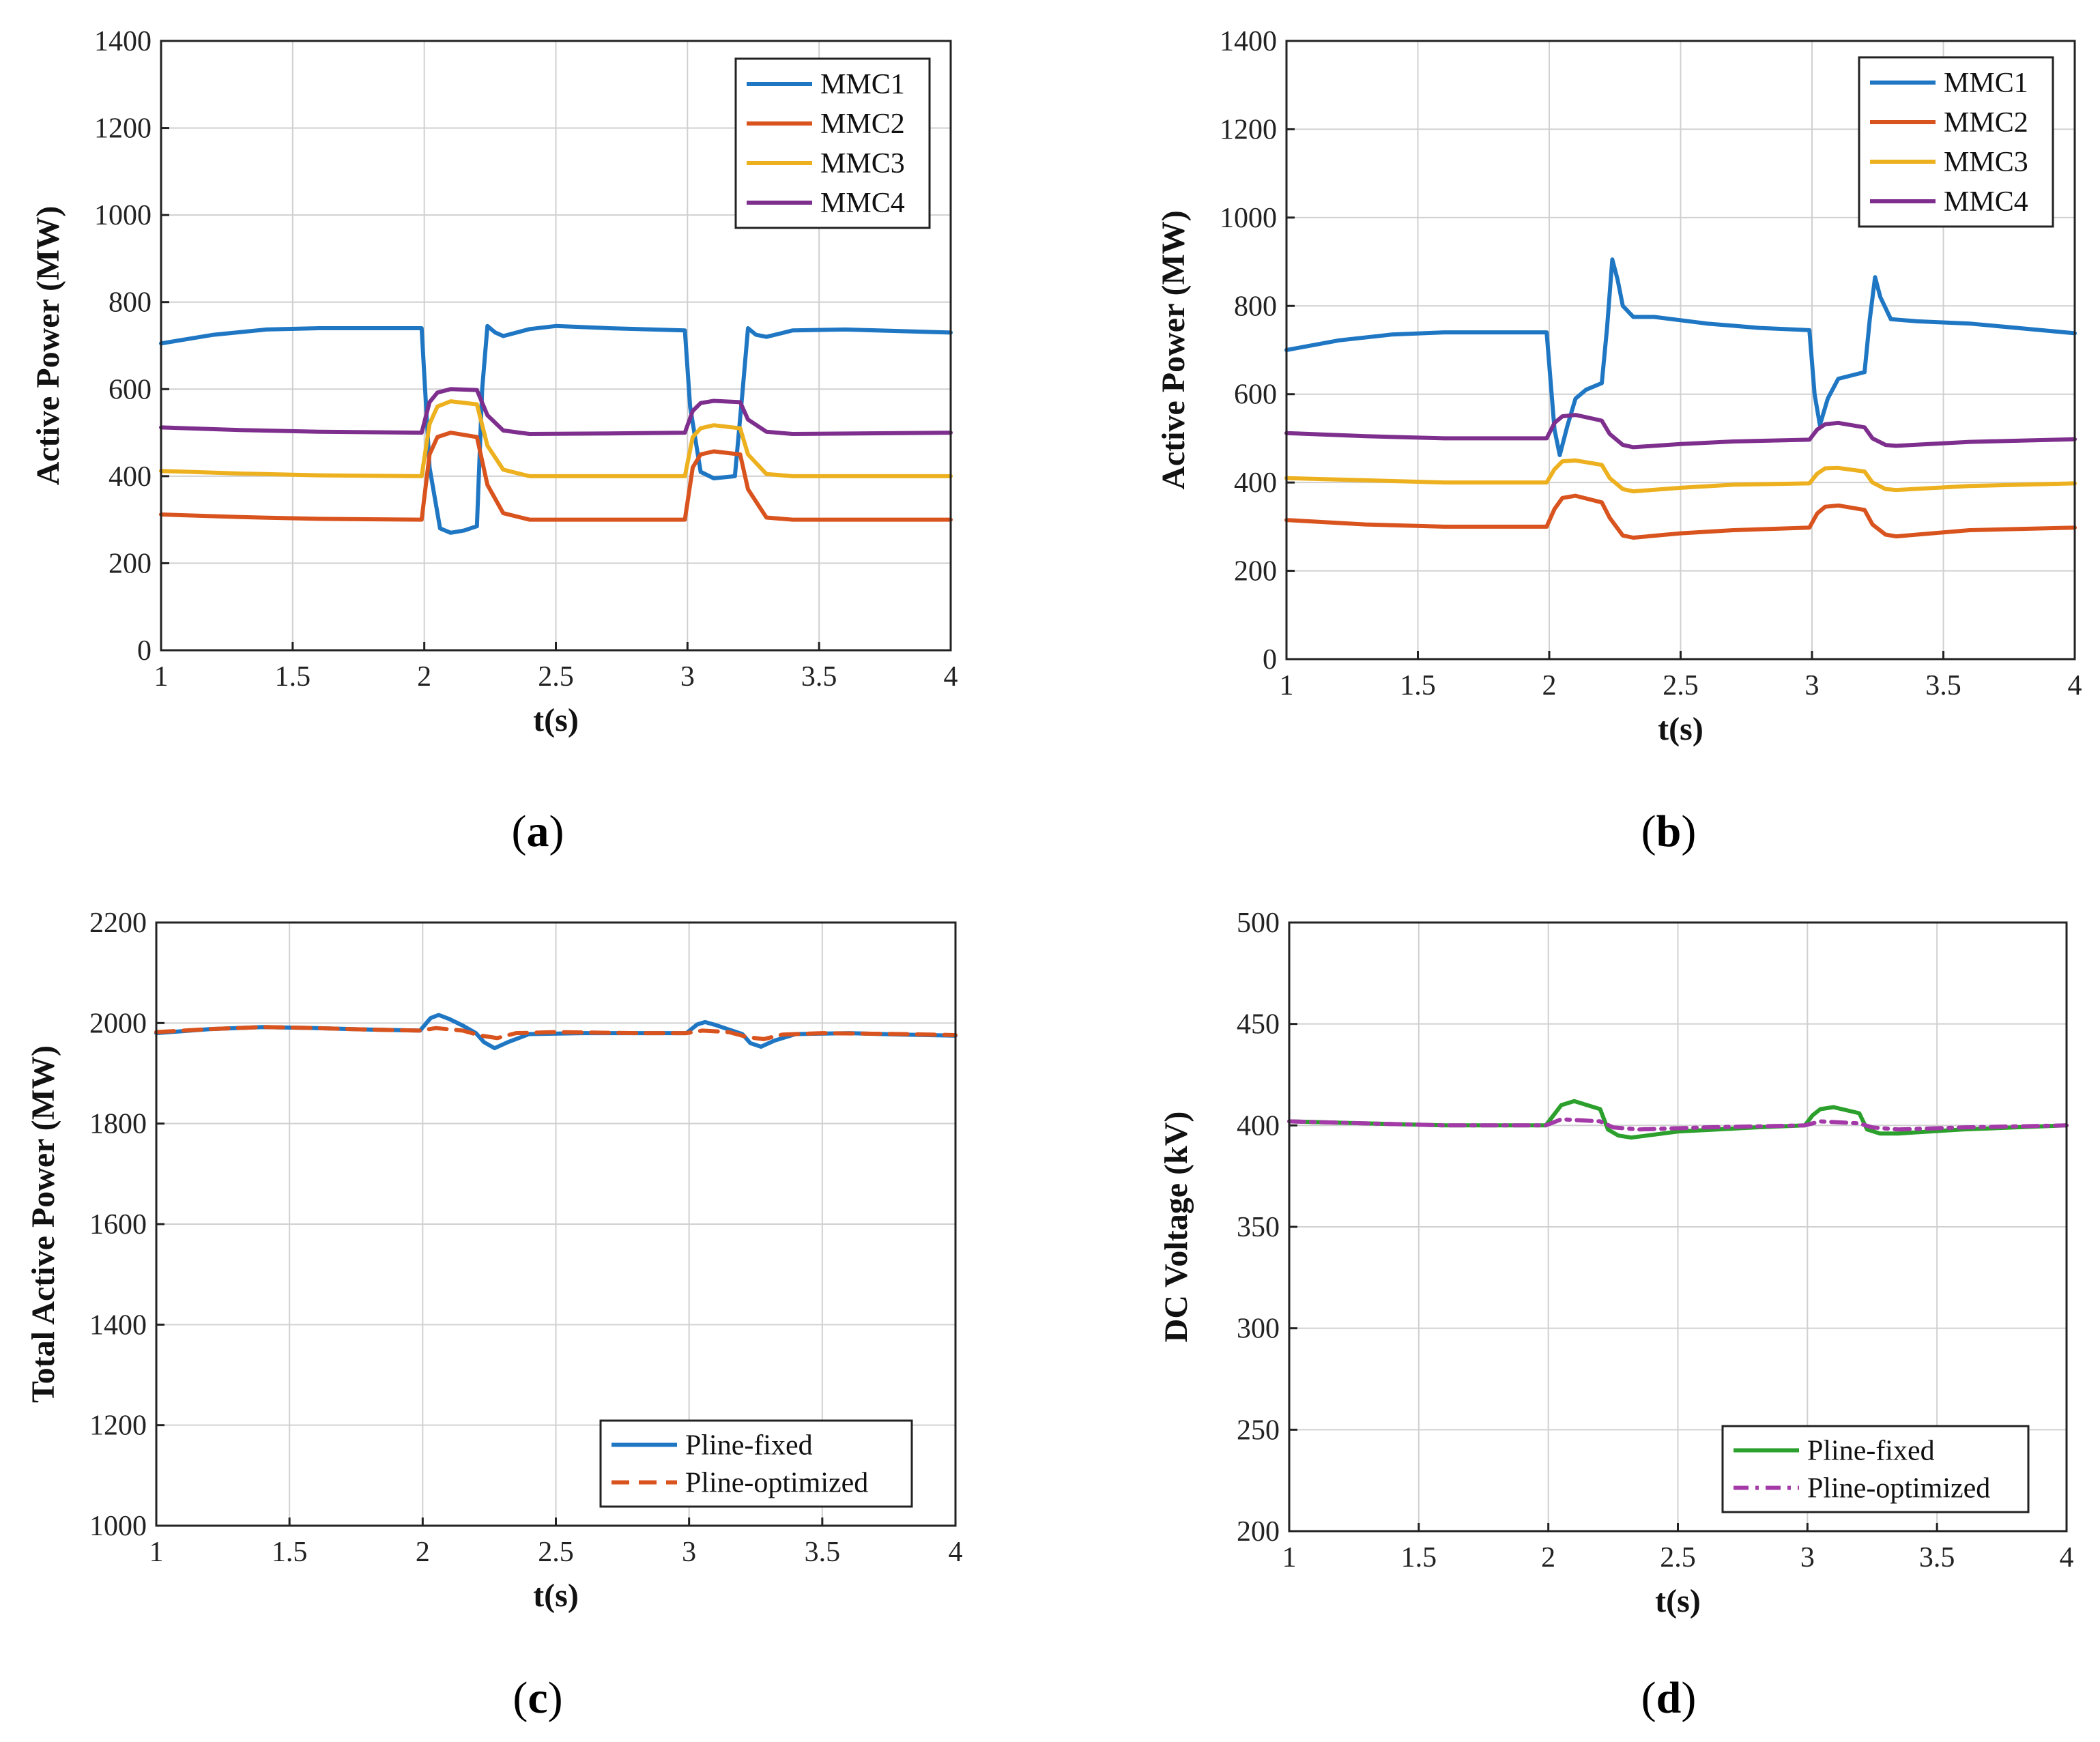 This screenshot has width=2100, height=1742. What do you see at coordinates (1176, 1227) in the screenshot?
I see `y-axis-label: DC Voltage (kV)` at bounding box center [1176, 1227].